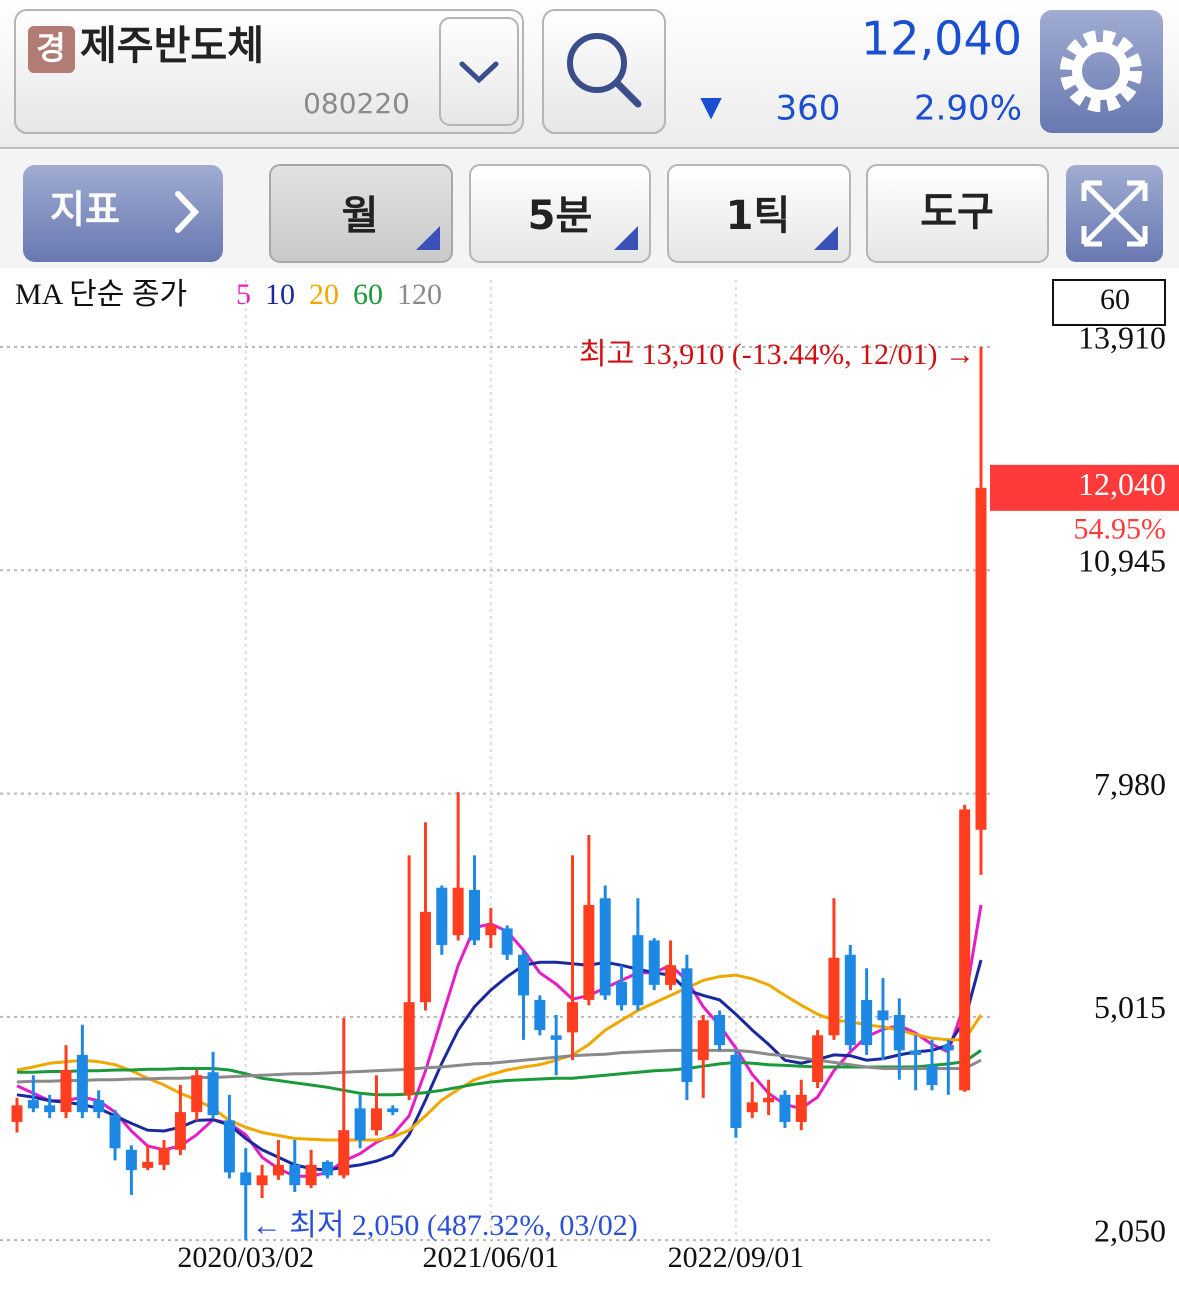  What do you see at coordinates (490, 1257) in the screenshot?
I see `x-tick-label: 2021/06/01` at bounding box center [490, 1257].